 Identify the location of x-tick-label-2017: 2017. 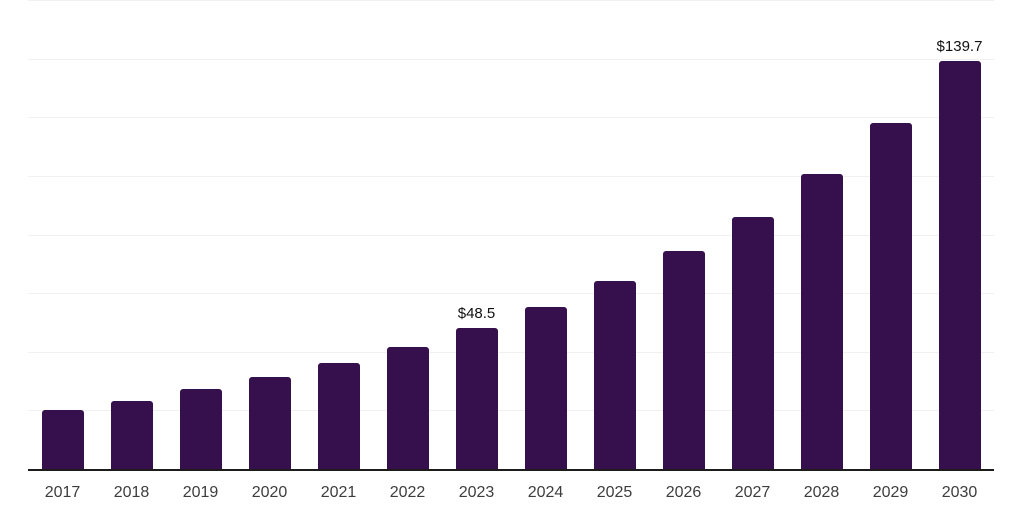
(62, 492).